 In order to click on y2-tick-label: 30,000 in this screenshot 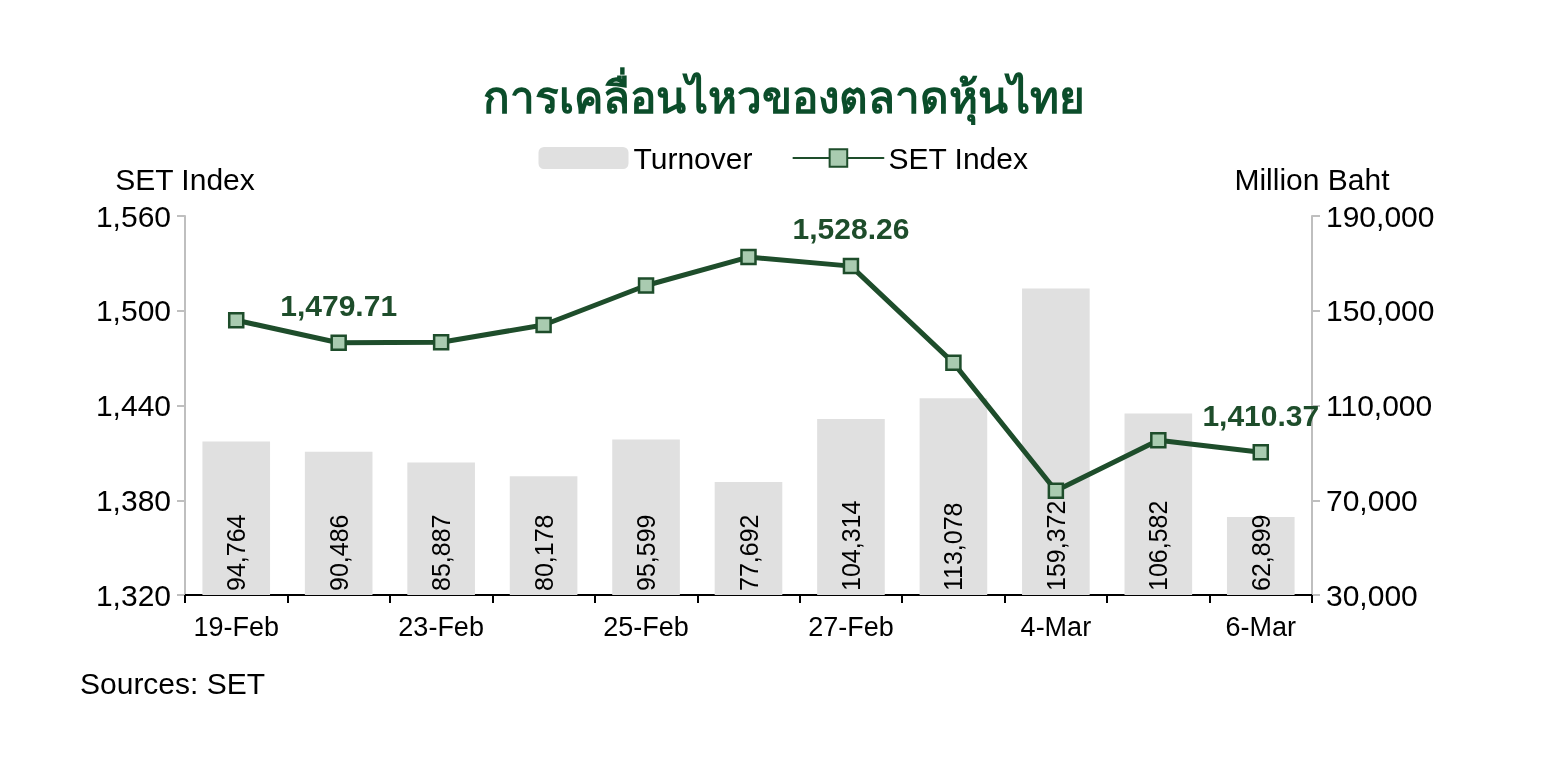, I will do `click(1372, 595)`.